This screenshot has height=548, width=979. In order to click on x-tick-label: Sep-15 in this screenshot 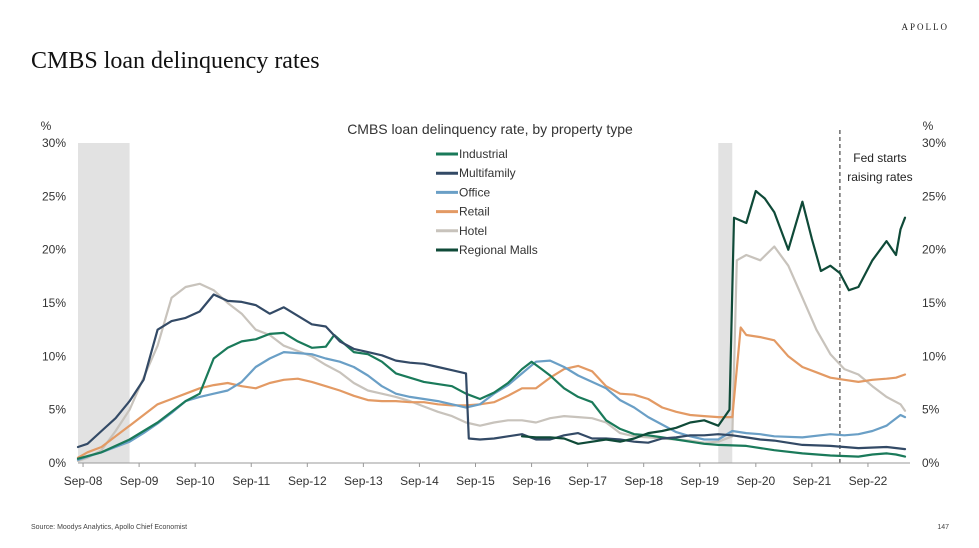, I will do `click(475, 481)`.